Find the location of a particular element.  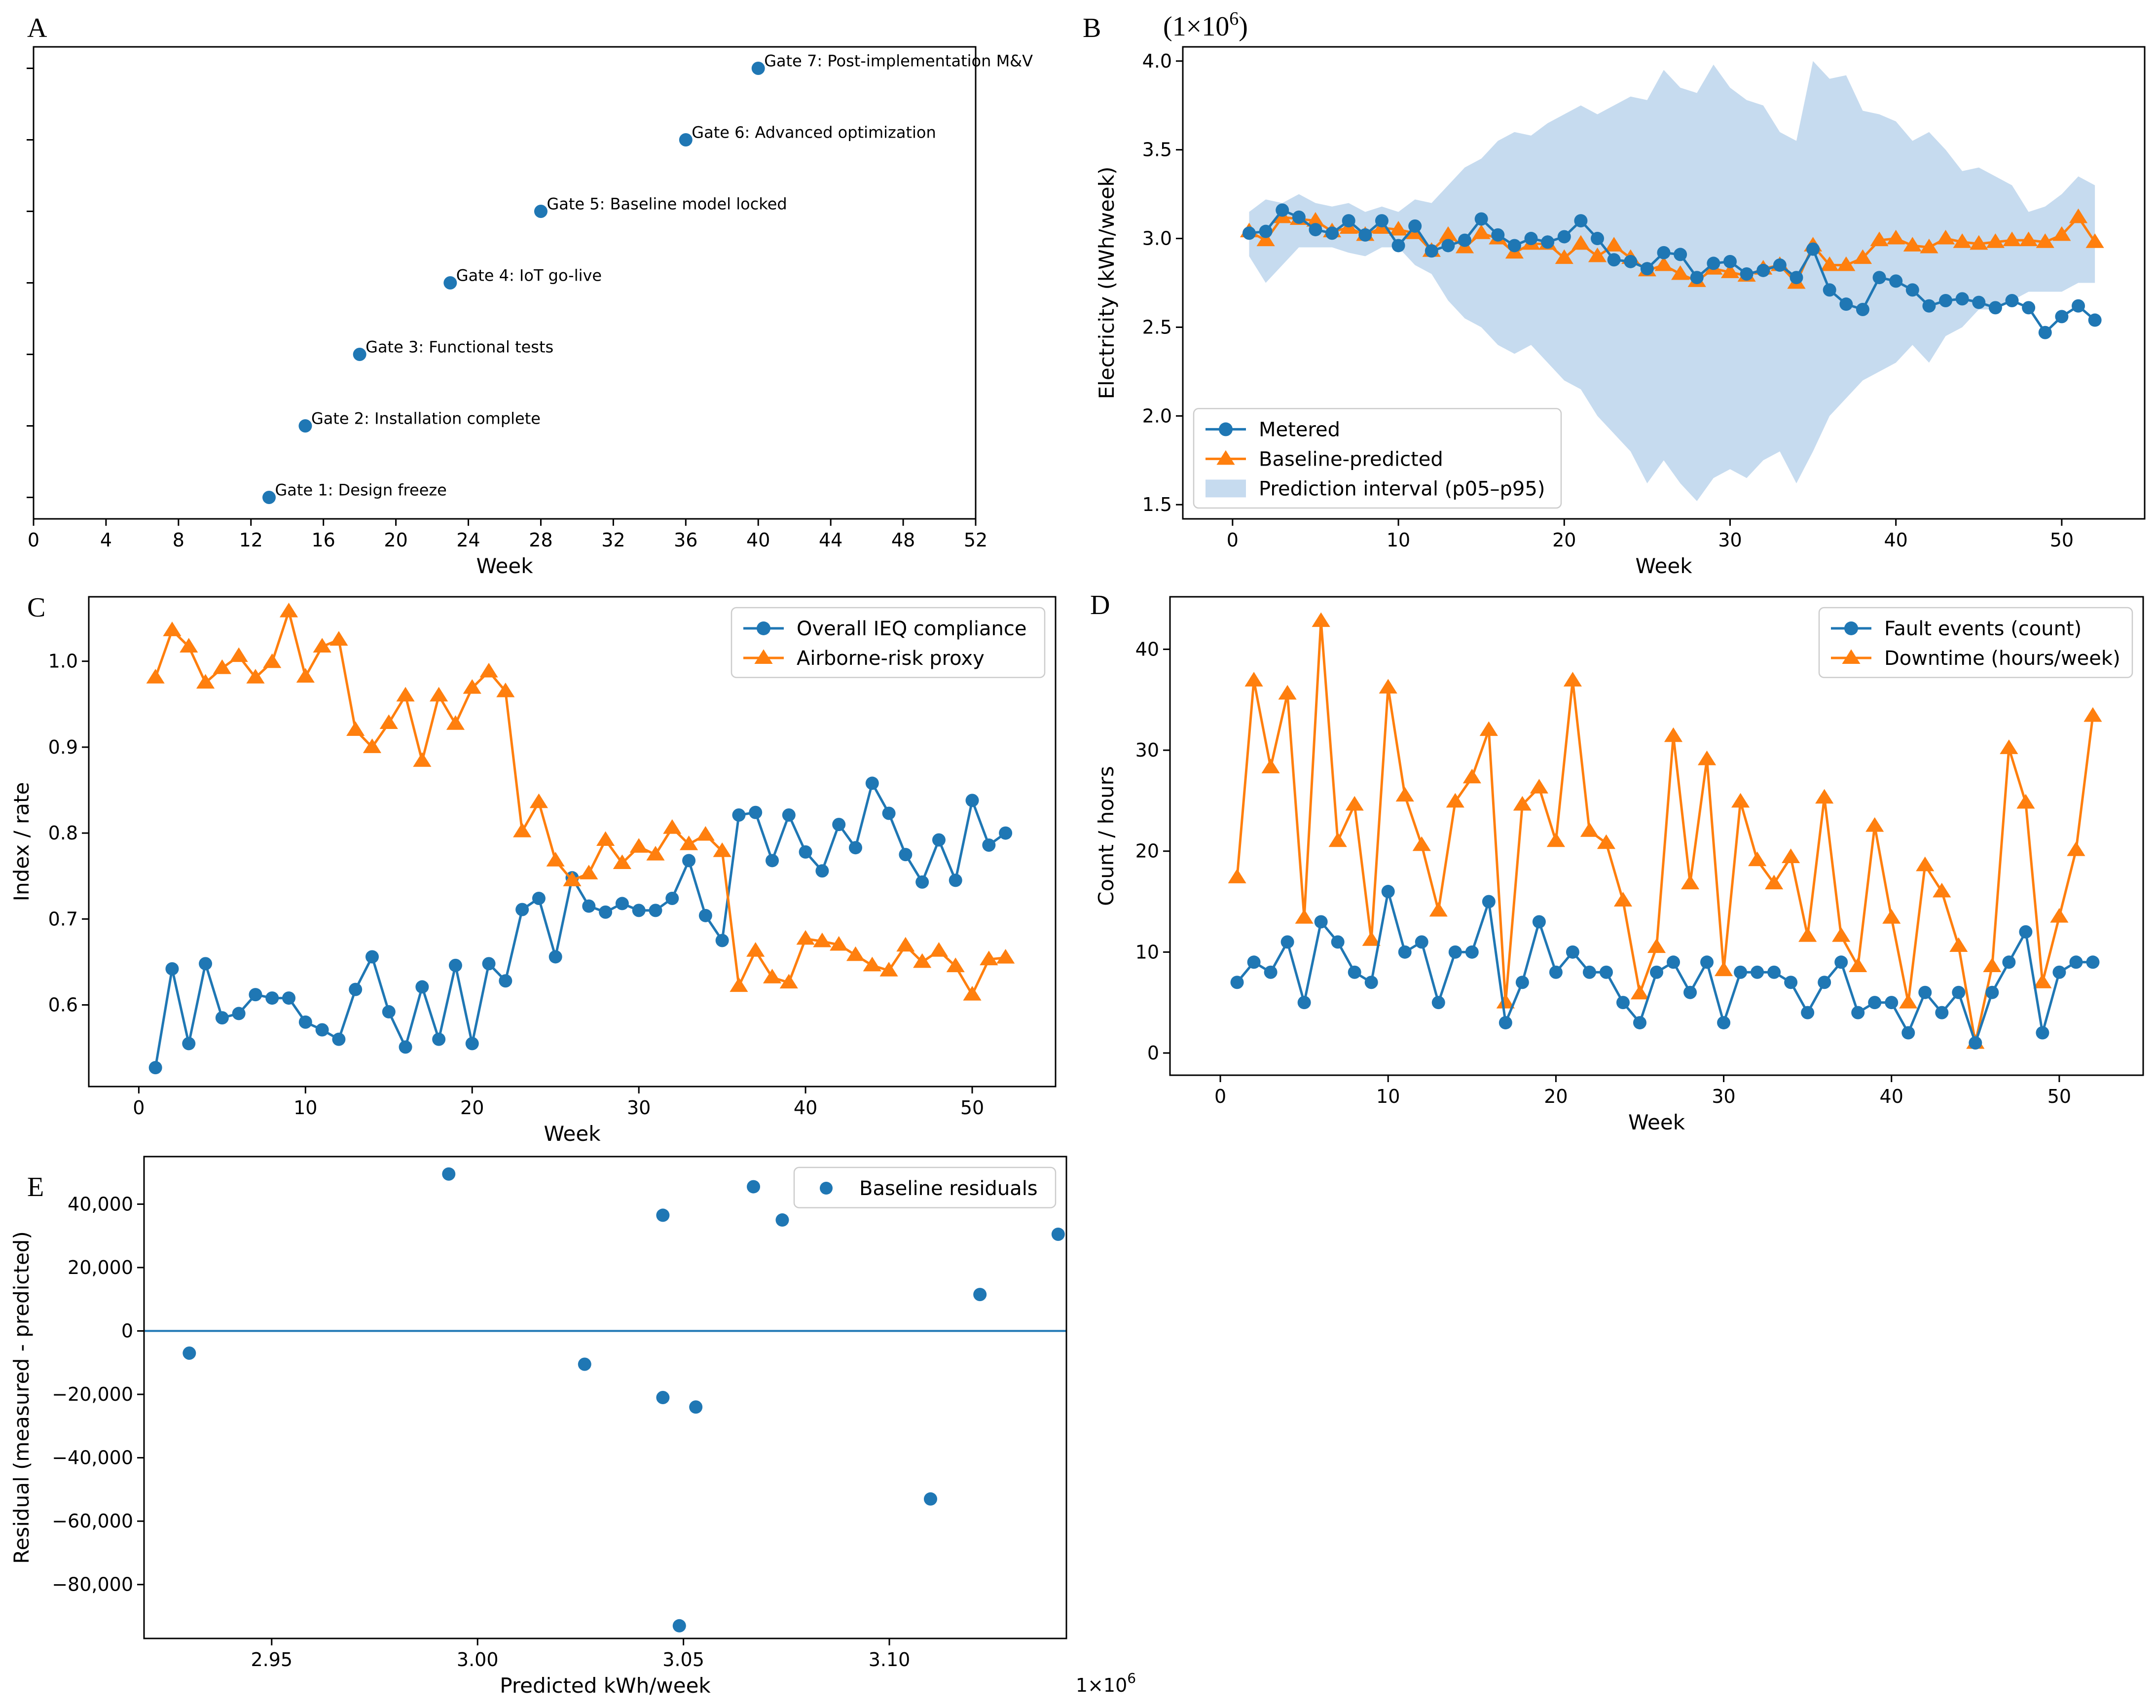

legend-label: Overall IEQ compliance is located at coordinates (912, 629).